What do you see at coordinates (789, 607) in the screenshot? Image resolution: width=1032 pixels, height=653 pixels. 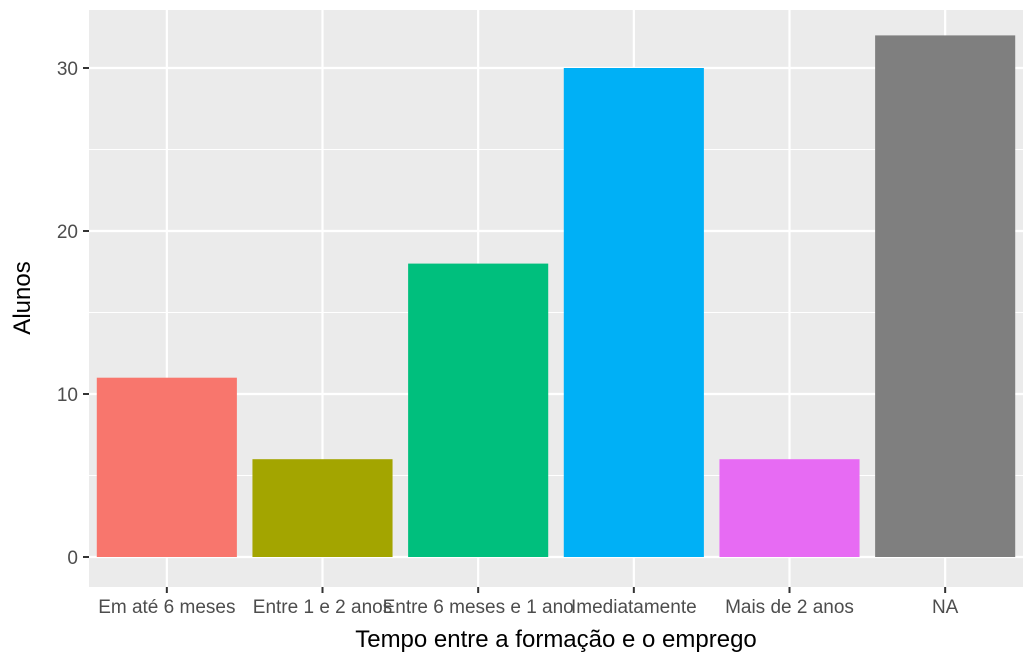 I see `x-tick-label: Mais de 2 anos` at bounding box center [789, 607].